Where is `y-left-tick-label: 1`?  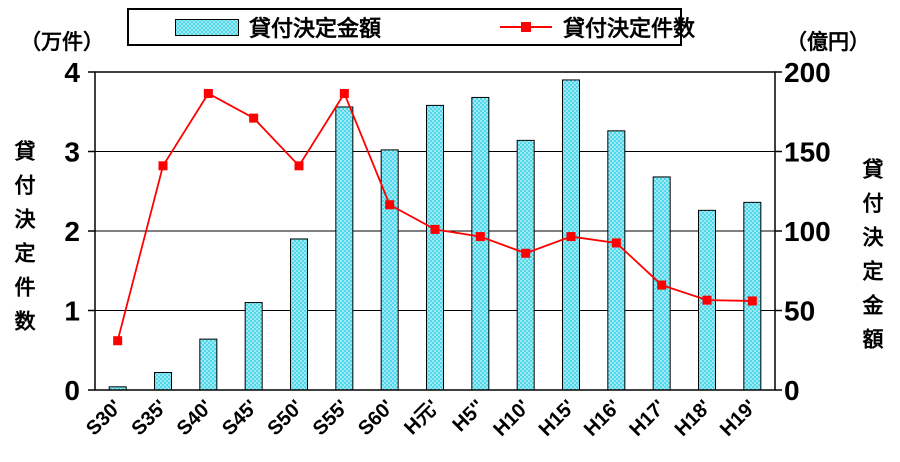
y-left-tick-label: 1 is located at coordinates (72, 311).